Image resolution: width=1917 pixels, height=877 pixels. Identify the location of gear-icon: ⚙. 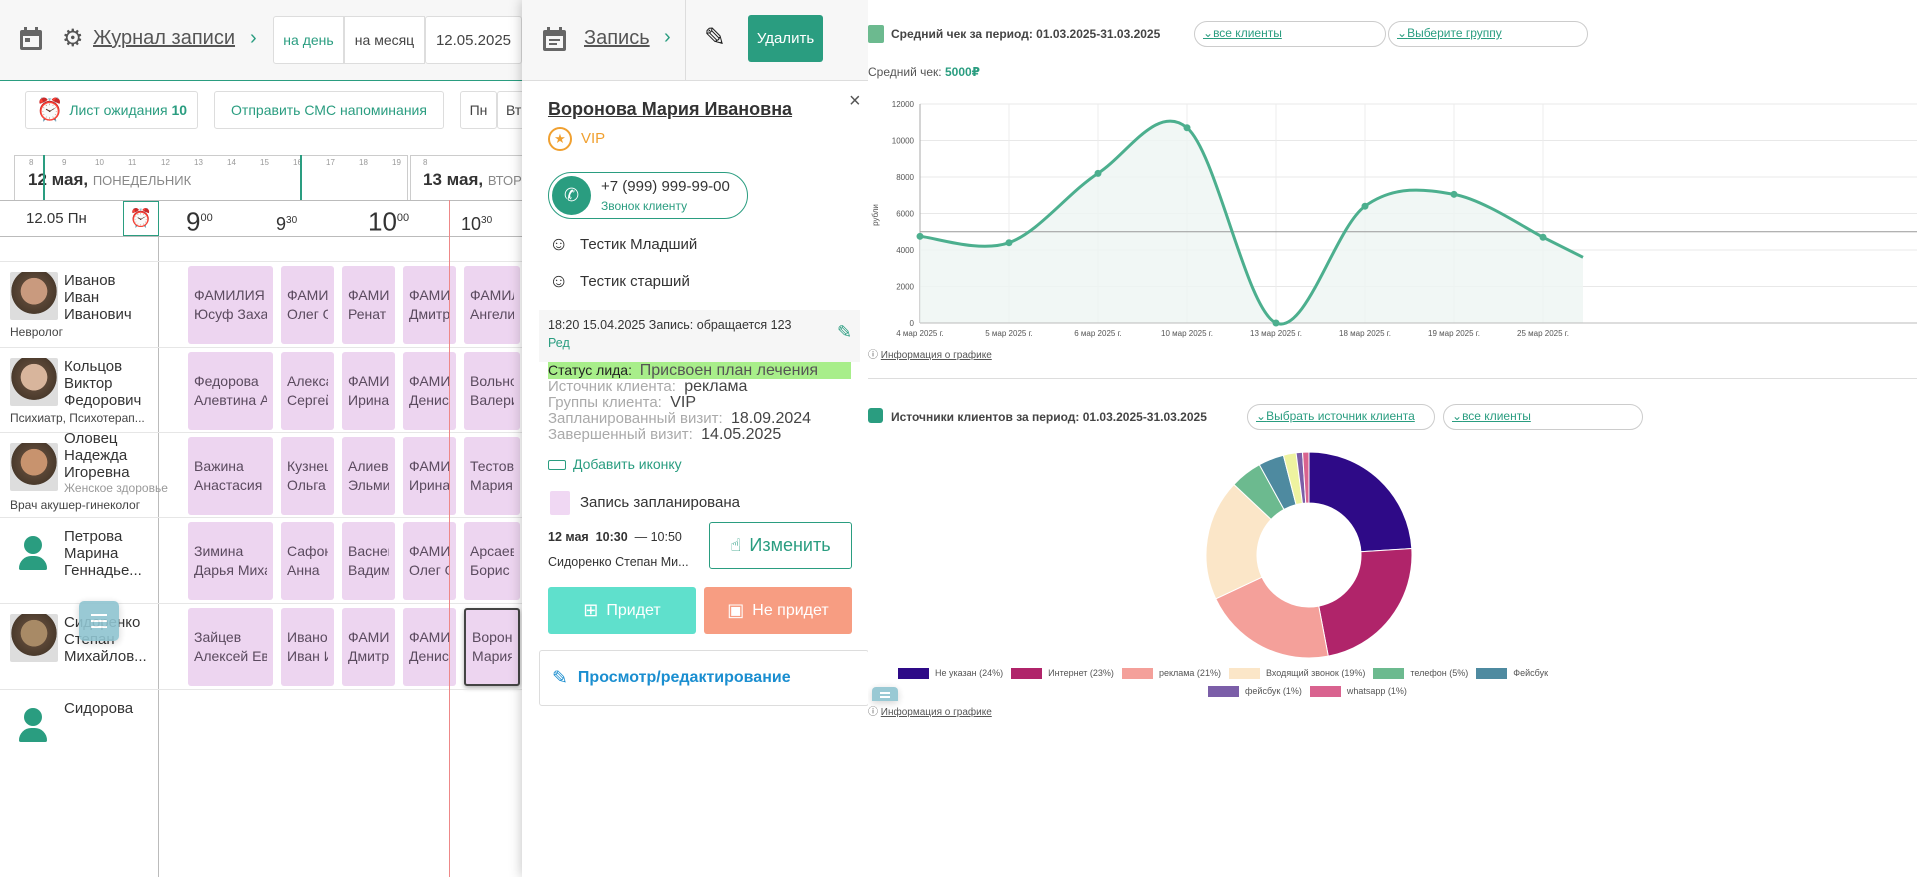
(73, 38).